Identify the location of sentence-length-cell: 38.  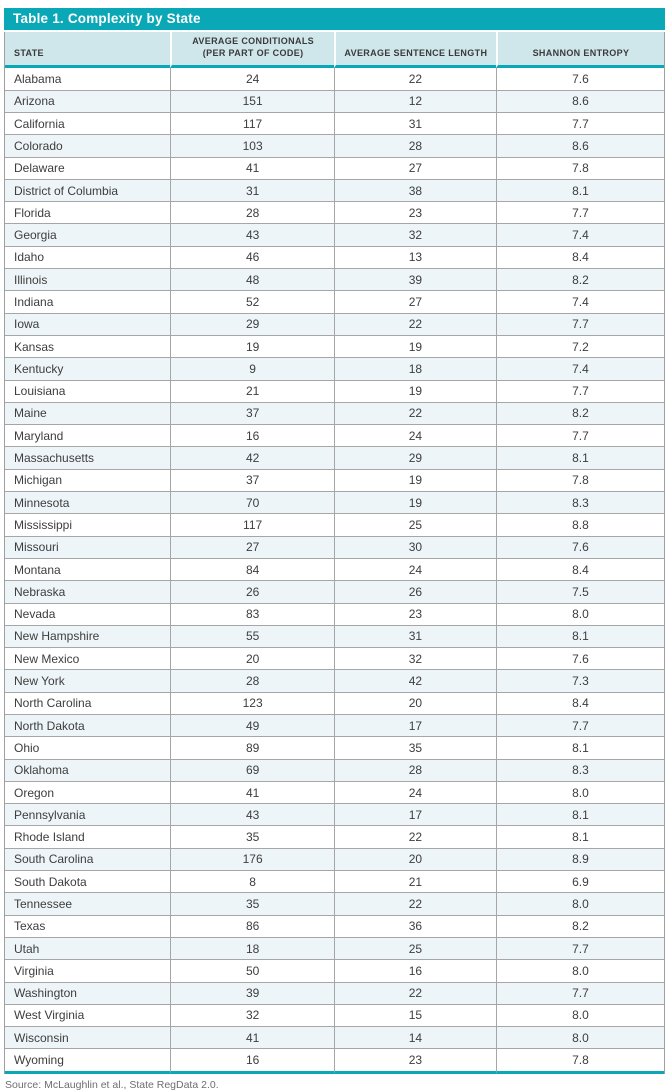
(414, 191).